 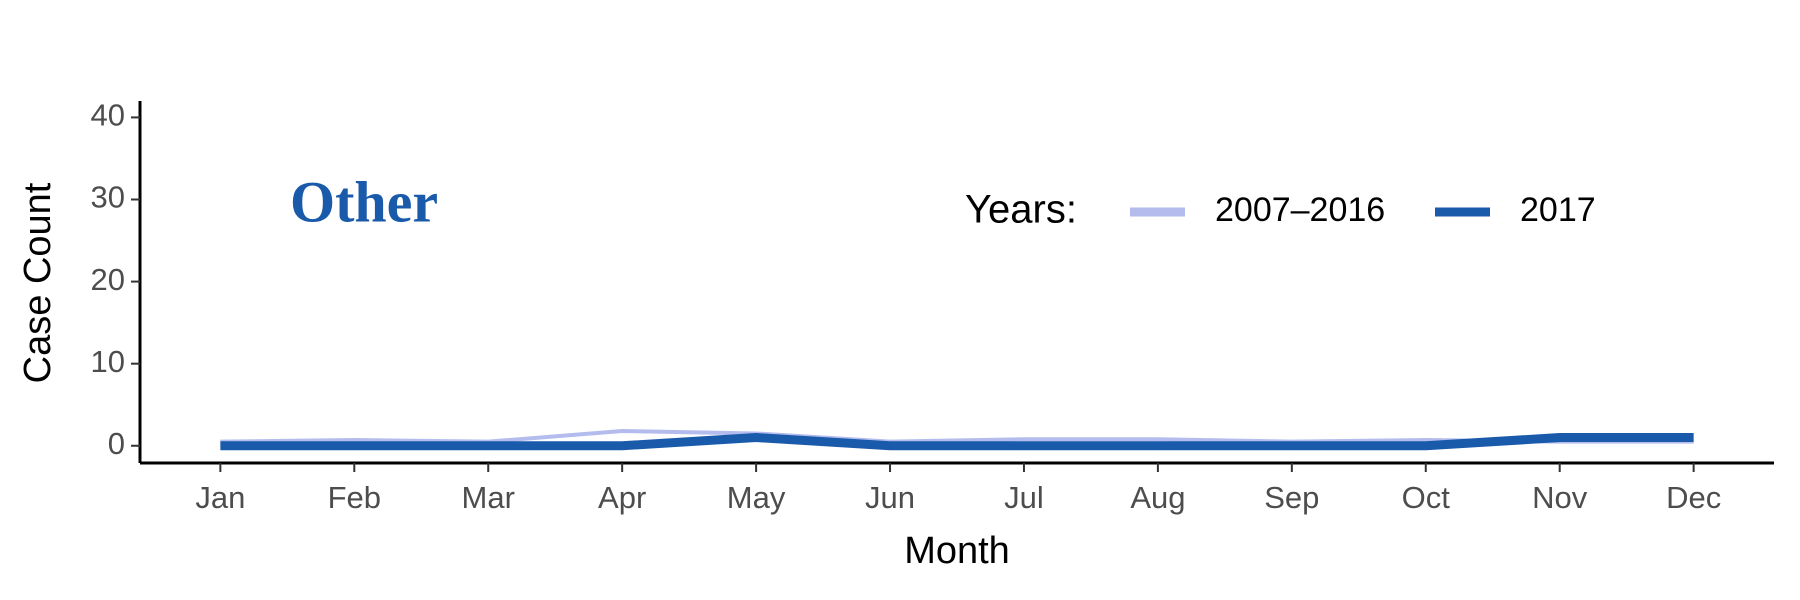 What do you see at coordinates (1021, 210) in the screenshot?
I see `legend-title: Years:` at bounding box center [1021, 210].